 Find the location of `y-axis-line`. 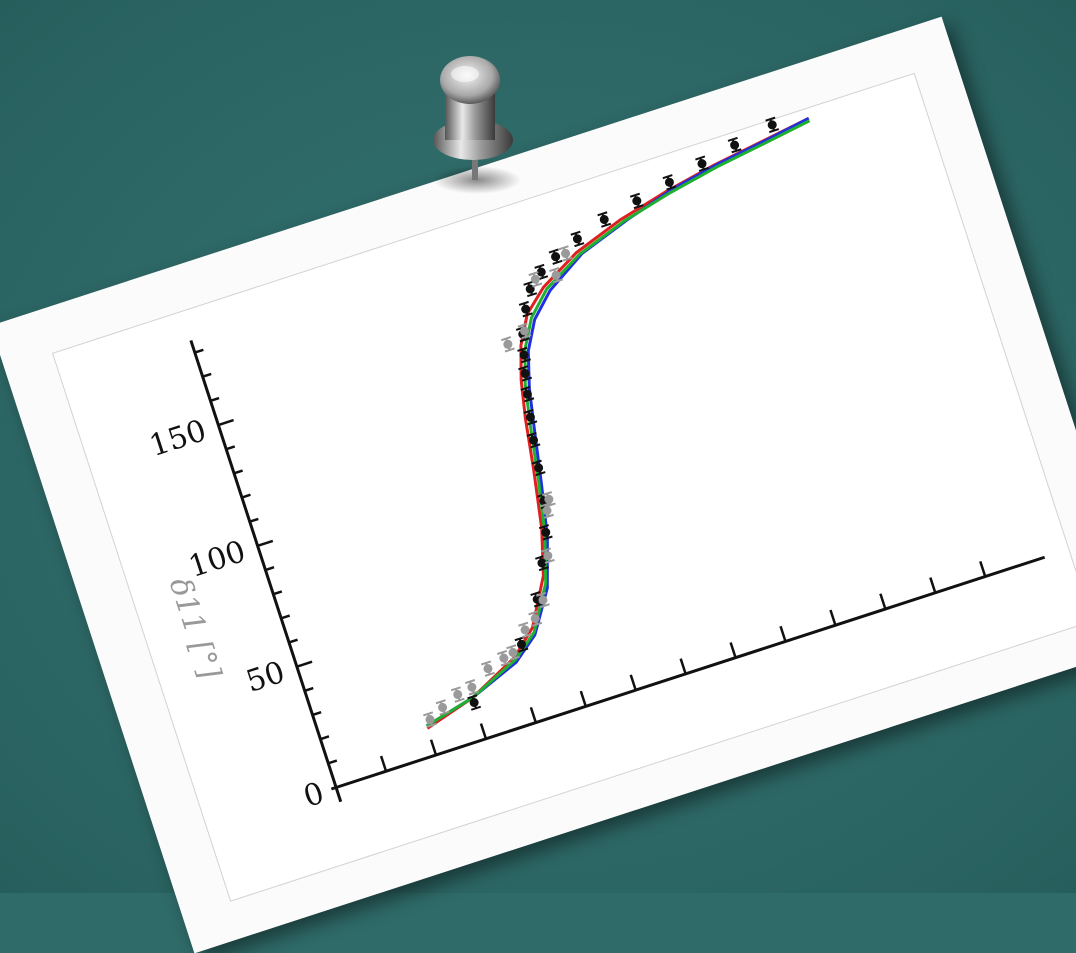

y-axis-line is located at coordinates (266, 571).